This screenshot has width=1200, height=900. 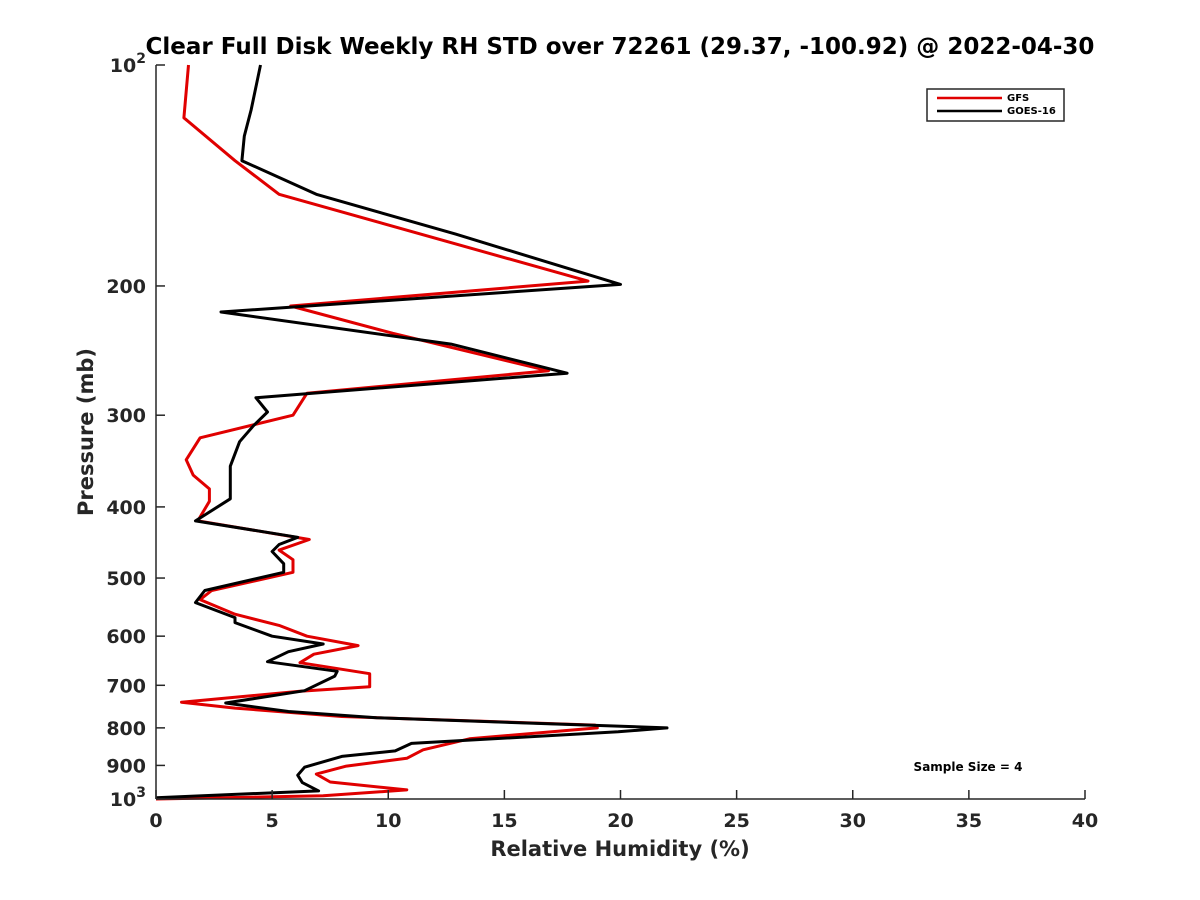 I want to click on y-axis-label: Pressure (mb), so click(x=86, y=432).